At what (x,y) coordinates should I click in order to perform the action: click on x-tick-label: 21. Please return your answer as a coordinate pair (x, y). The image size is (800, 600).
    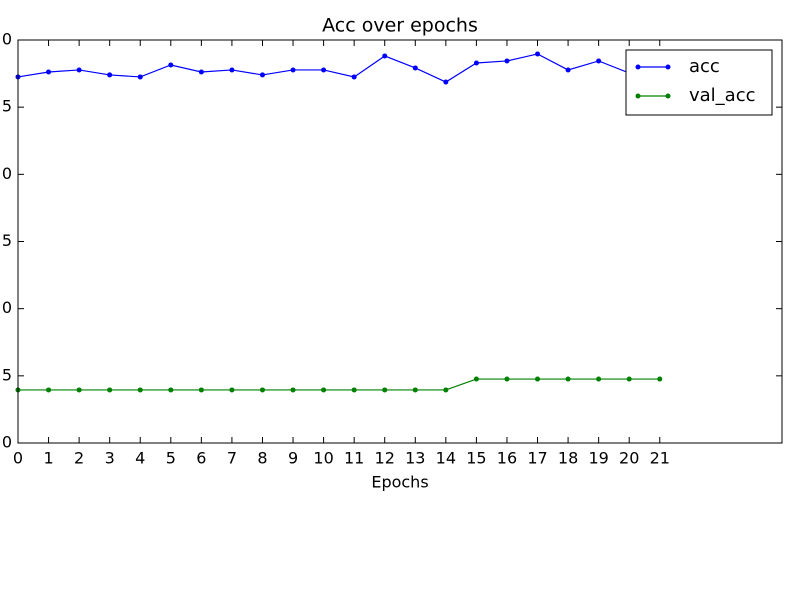
    Looking at the image, I should click on (660, 458).